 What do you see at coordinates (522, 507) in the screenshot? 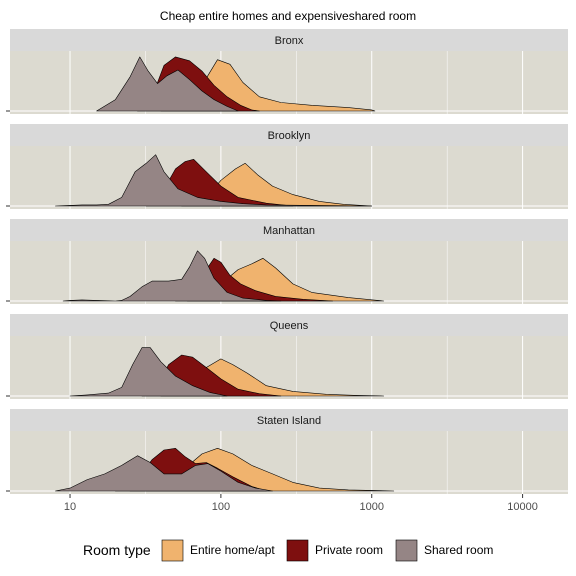
I see `x-tick-label: 10000` at bounding box center [522, 507].